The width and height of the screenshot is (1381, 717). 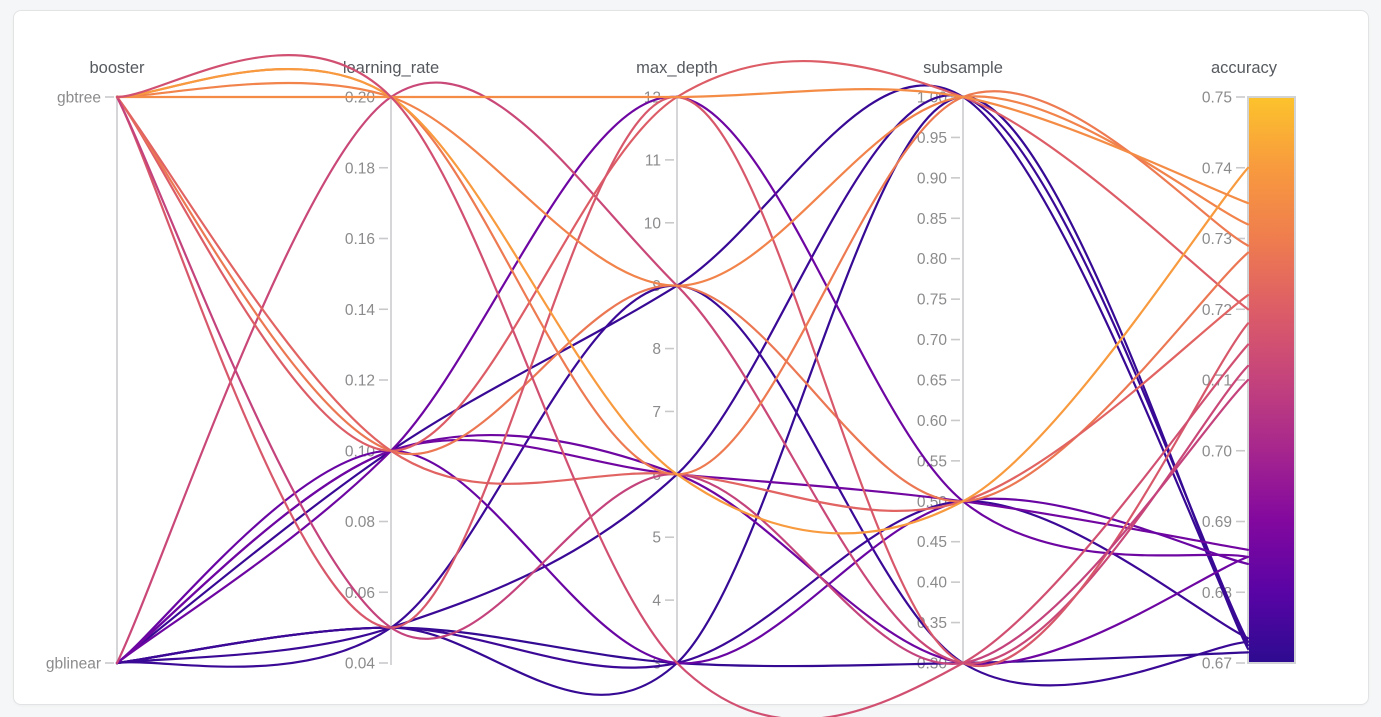 I want to click on axis-title-max_depth: max_depth, so click(x=677, y=68).